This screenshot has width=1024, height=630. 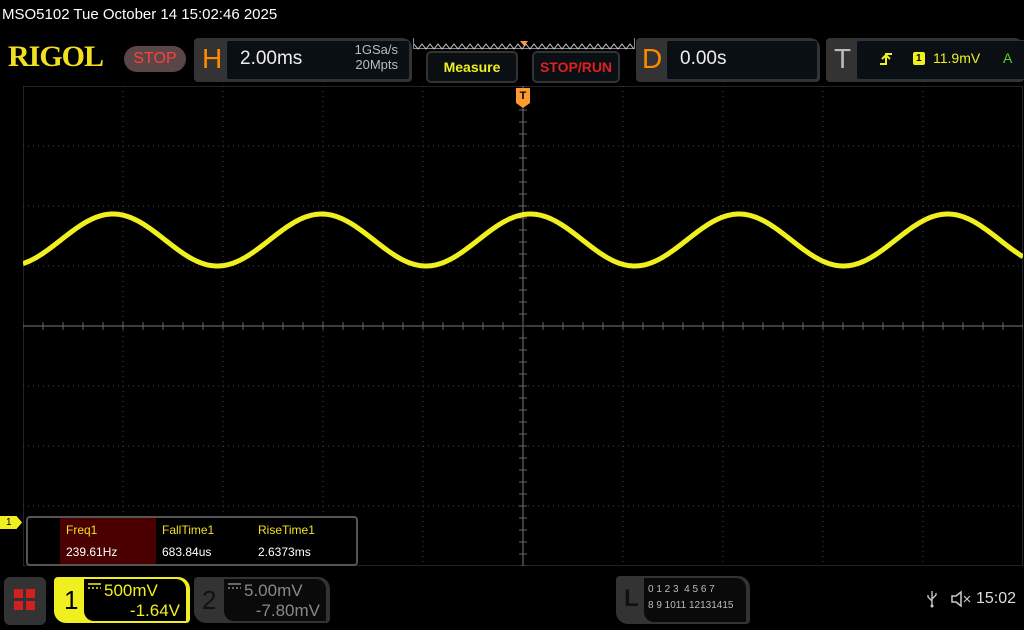 What do you see at coordinates (154, 610) in the screenshot?
I see `channel1-offset: -1.64V` at bounding box center [154, 610].